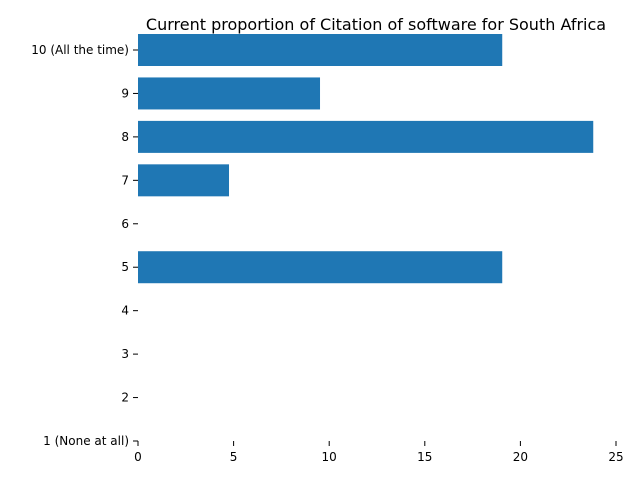 The height and width of the screenshot is (485, 640). Describe the element at coordinates (86, 441) in the screenshot. I see `y-tick-label: 1 (None at all)` at that location.